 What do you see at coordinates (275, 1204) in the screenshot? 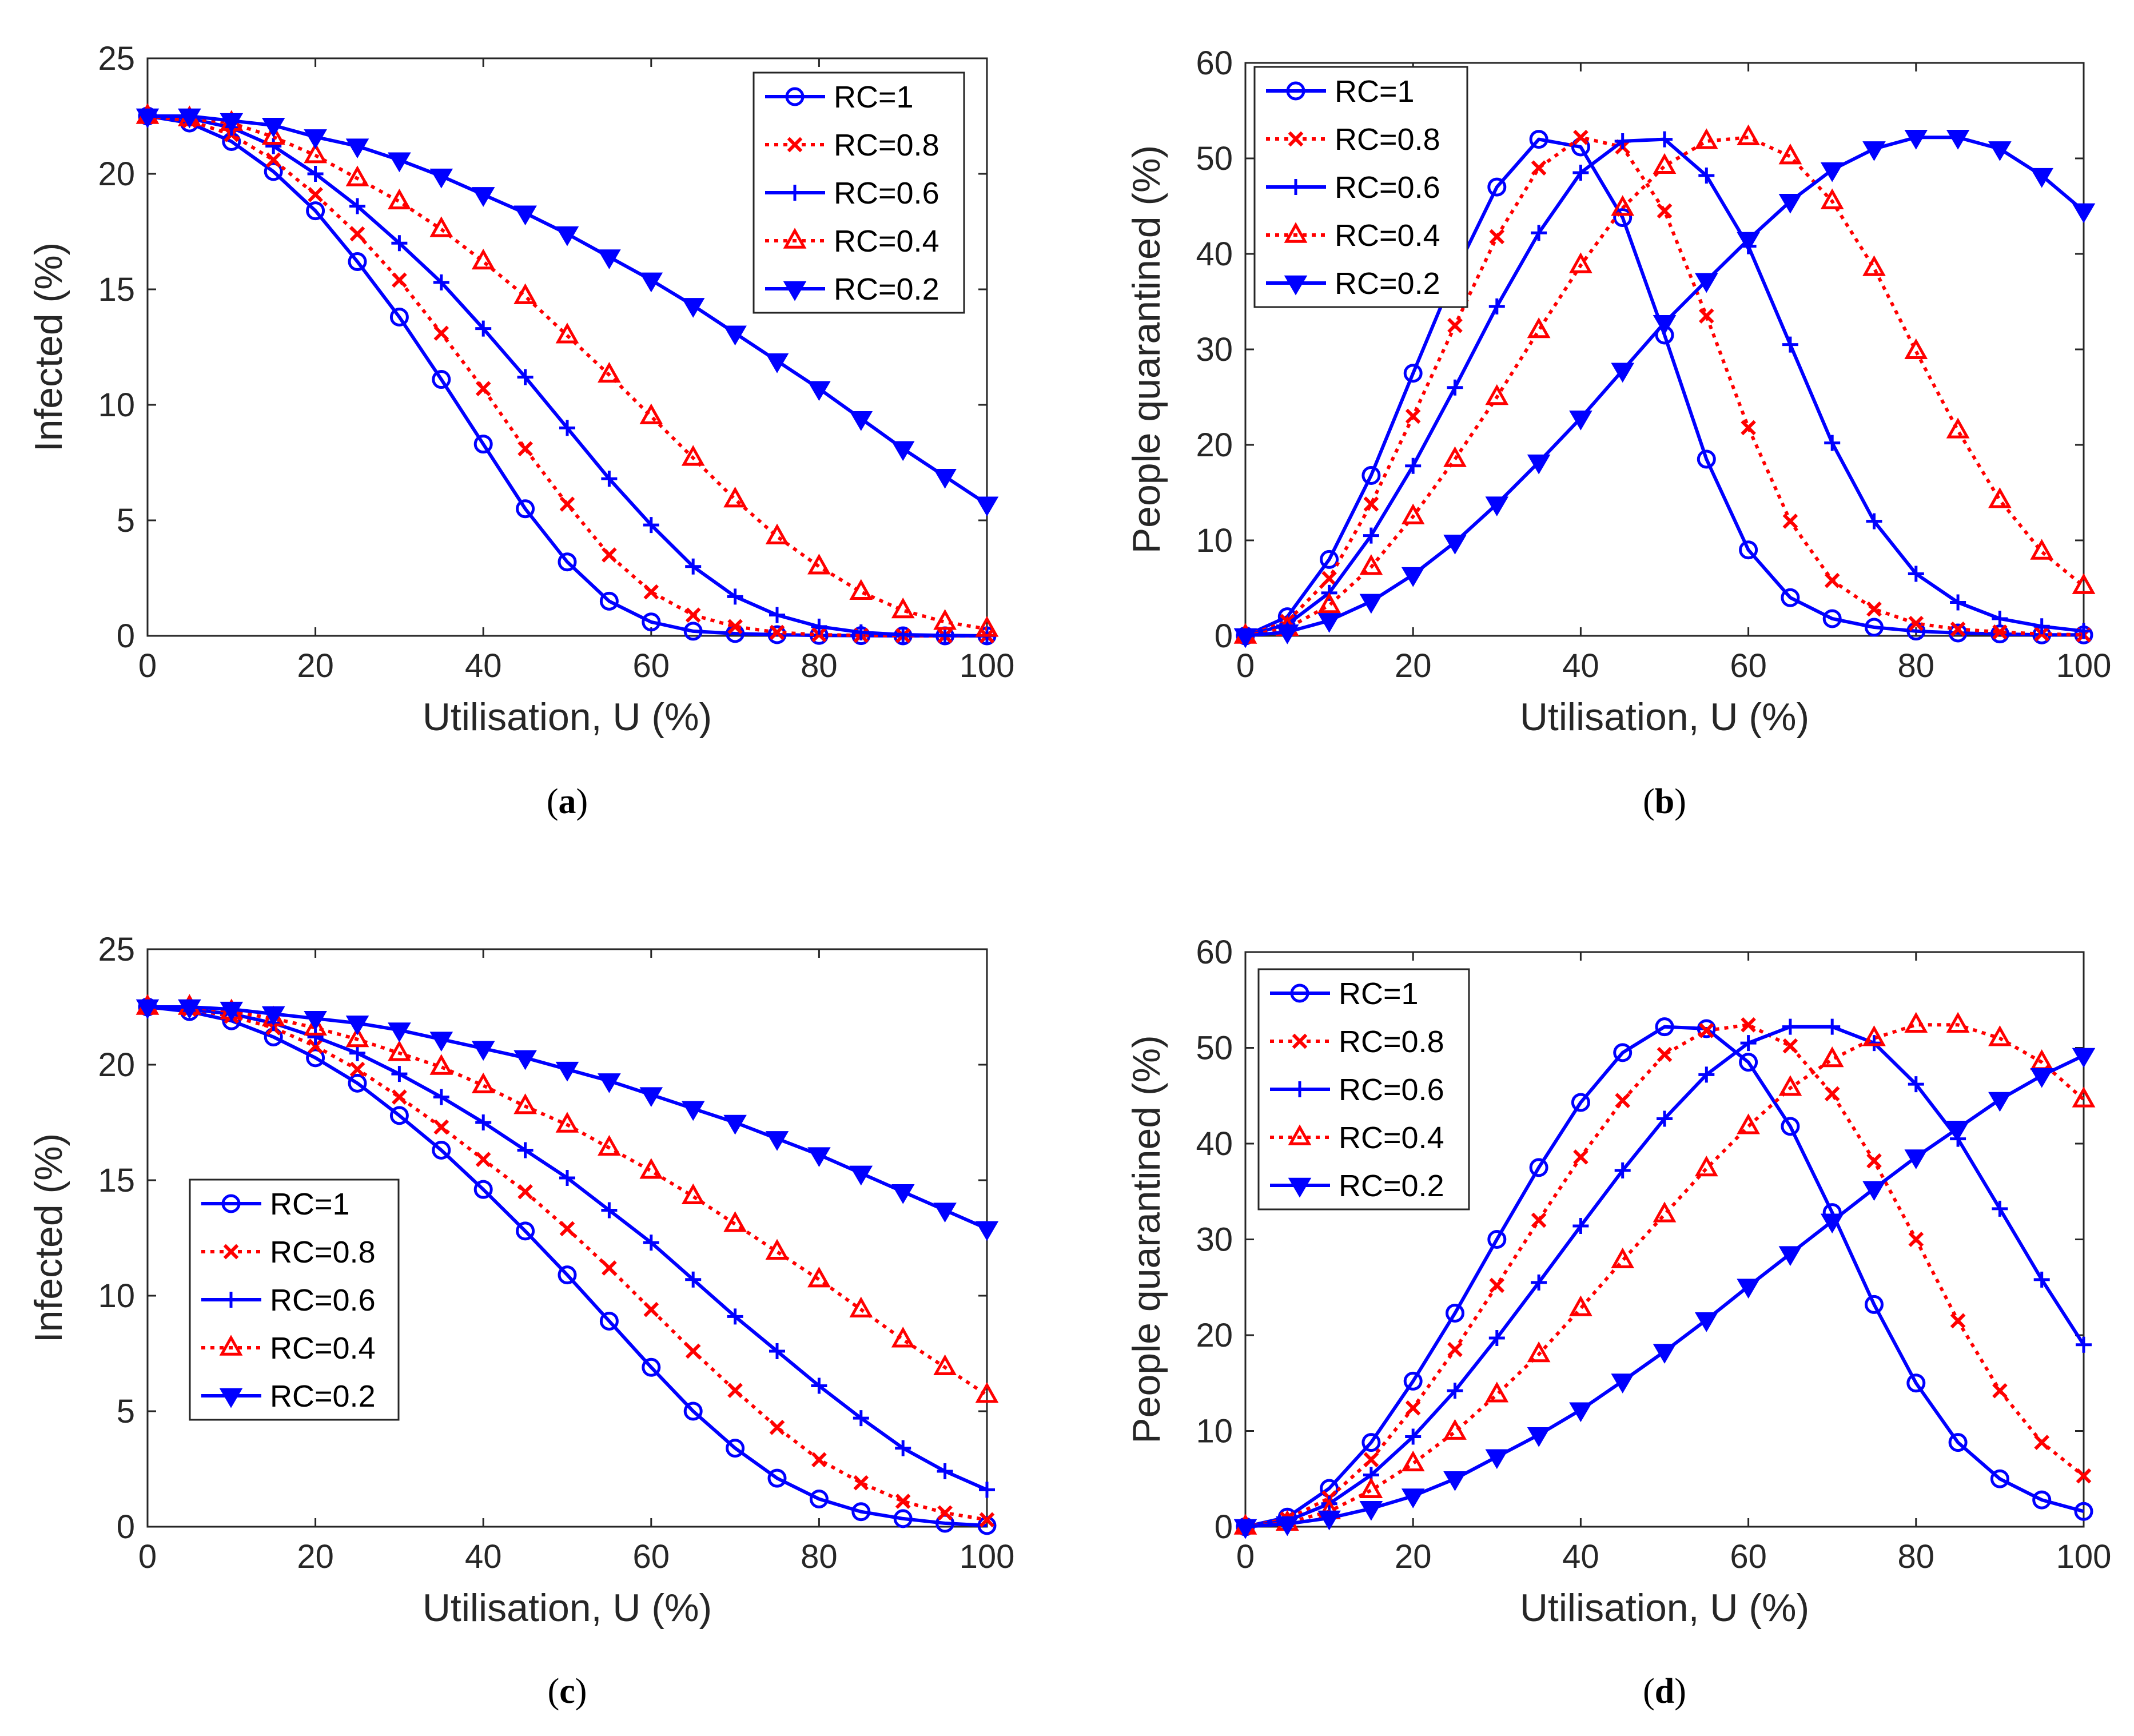
I see `legend-item: RC=1` at bounding box center [275, 1204].